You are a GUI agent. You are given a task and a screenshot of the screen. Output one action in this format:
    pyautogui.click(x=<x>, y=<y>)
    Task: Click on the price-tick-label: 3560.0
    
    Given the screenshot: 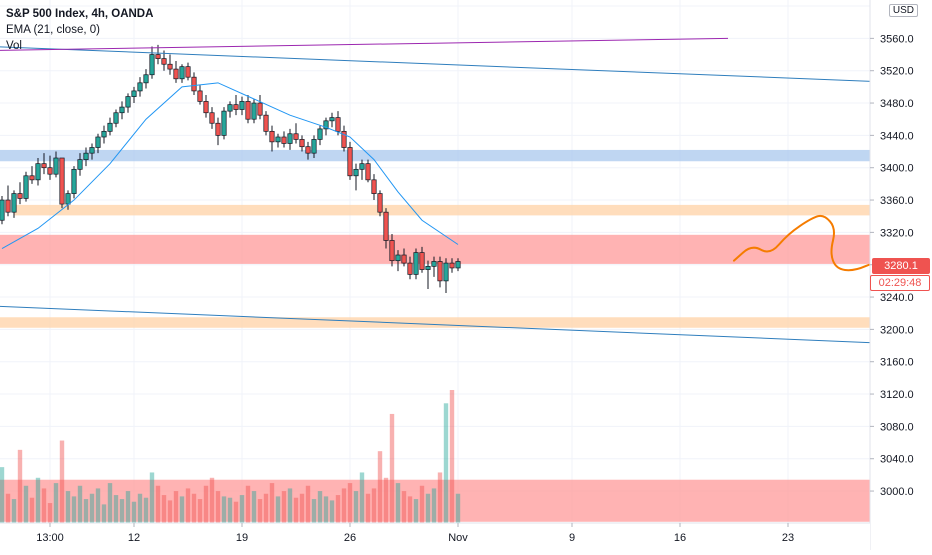 What is the action you would take?
    pyautogui.click(x=897, y=39)
    